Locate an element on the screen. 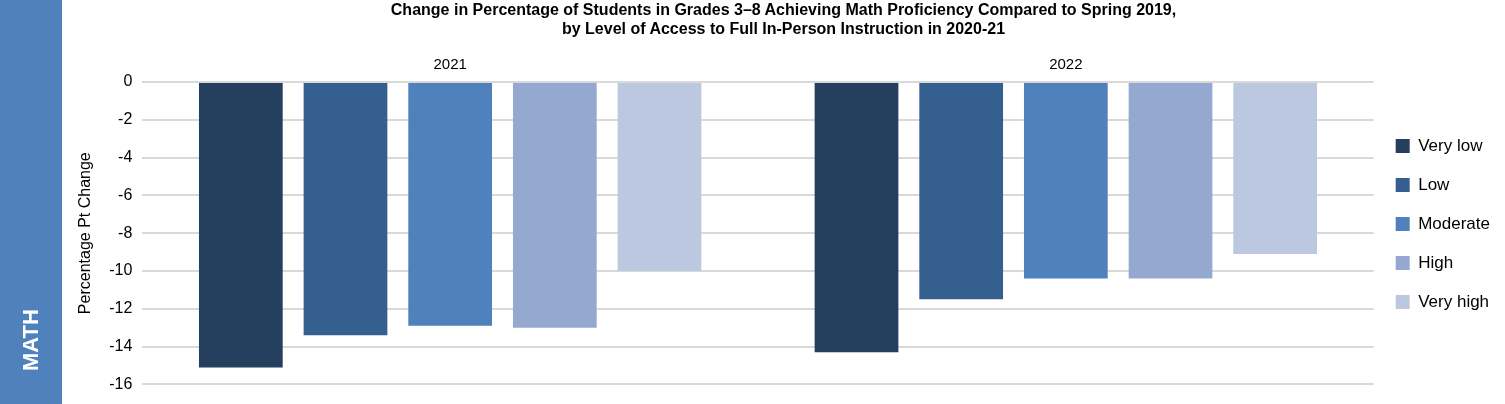 This screenshot has width=1505, height=404. legend-label: Very low is located at coordinates (1451, 145).